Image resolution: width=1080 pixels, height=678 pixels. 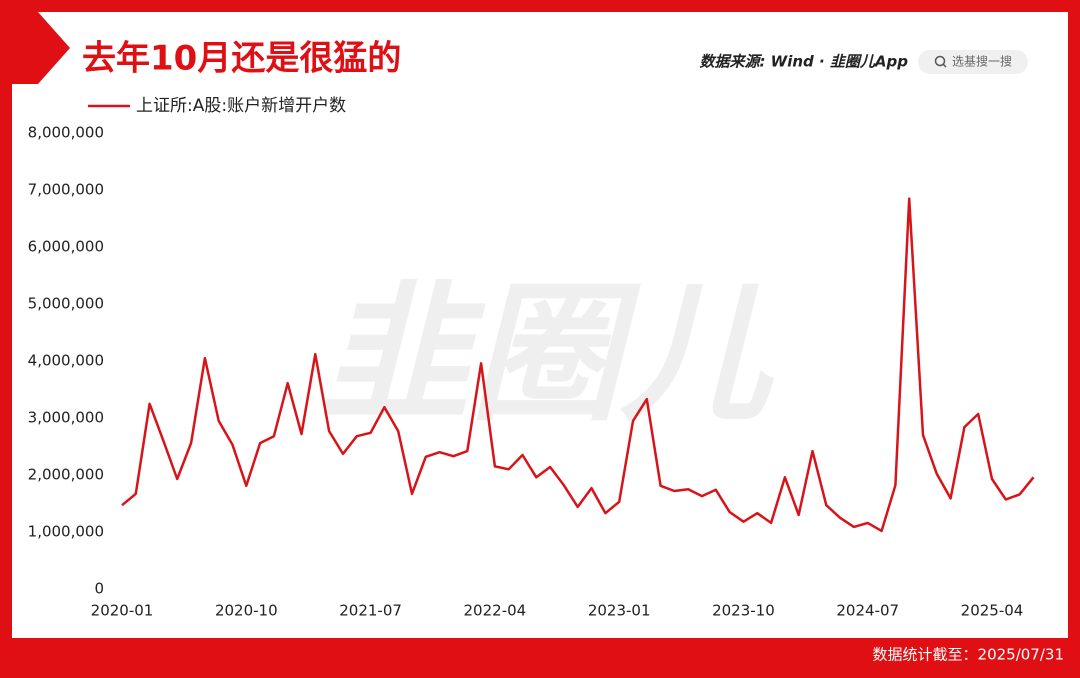 What do you see at coordinates (241, 106) in the screenshot?
I see `legend-label: 上证所:A股:账户新增开户数` at bounding box center [241, 106].